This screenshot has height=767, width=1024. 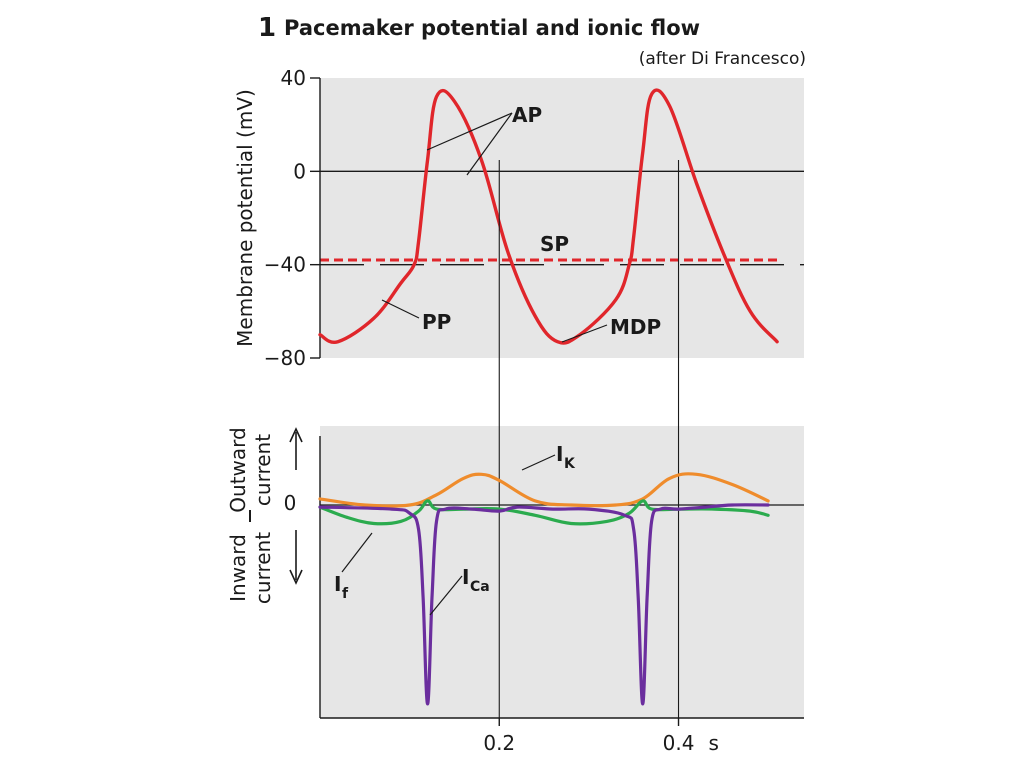 I want to click on figure-number: 1, so click(x=267, y=28).